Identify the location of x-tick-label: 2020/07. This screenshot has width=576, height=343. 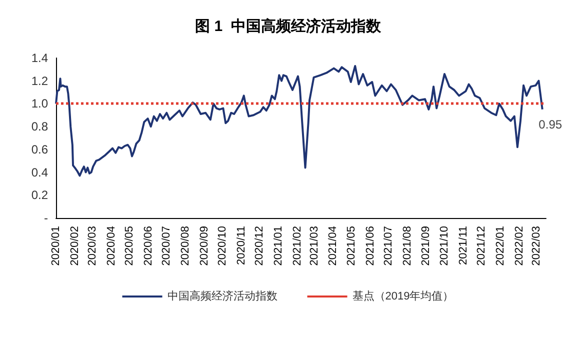
(166, 246).